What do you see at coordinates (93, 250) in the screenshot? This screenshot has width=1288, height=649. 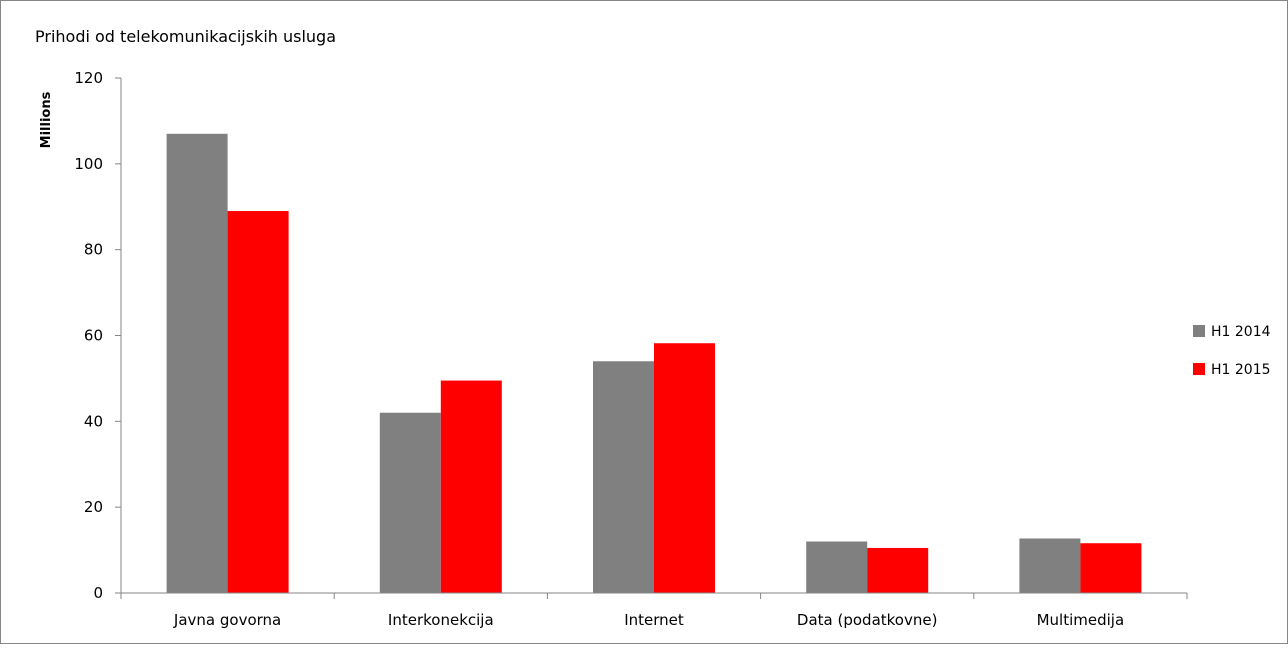 I see `y-tick-label: 80` at bounding box center [93, 250].